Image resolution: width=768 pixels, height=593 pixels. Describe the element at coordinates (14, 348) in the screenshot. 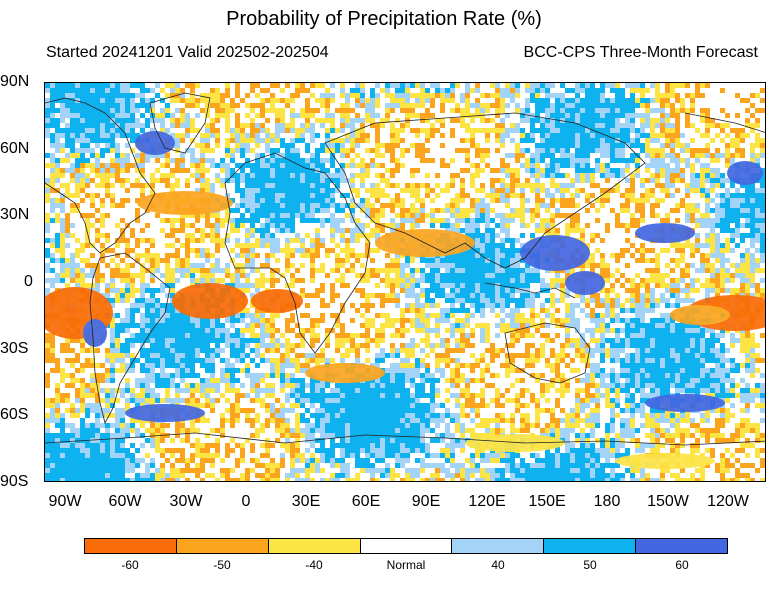

I see `lat-label-30s: 30S` at that location.